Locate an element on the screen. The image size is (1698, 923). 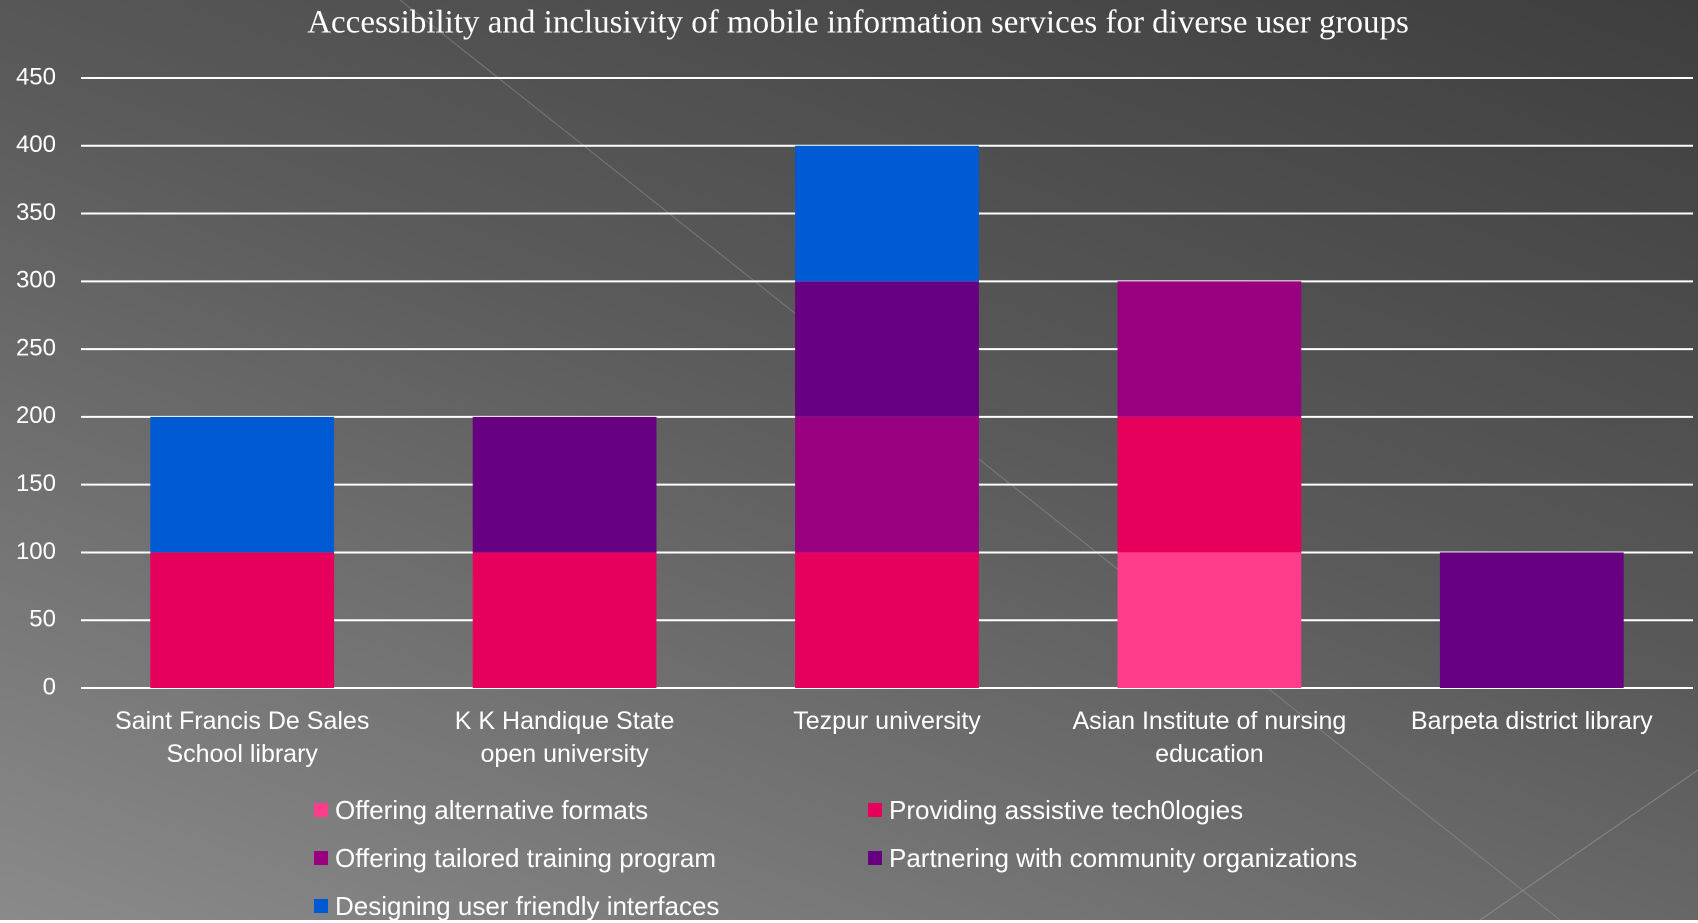
x-tick-label: Tezpur university is located at coordinates (887, 721).